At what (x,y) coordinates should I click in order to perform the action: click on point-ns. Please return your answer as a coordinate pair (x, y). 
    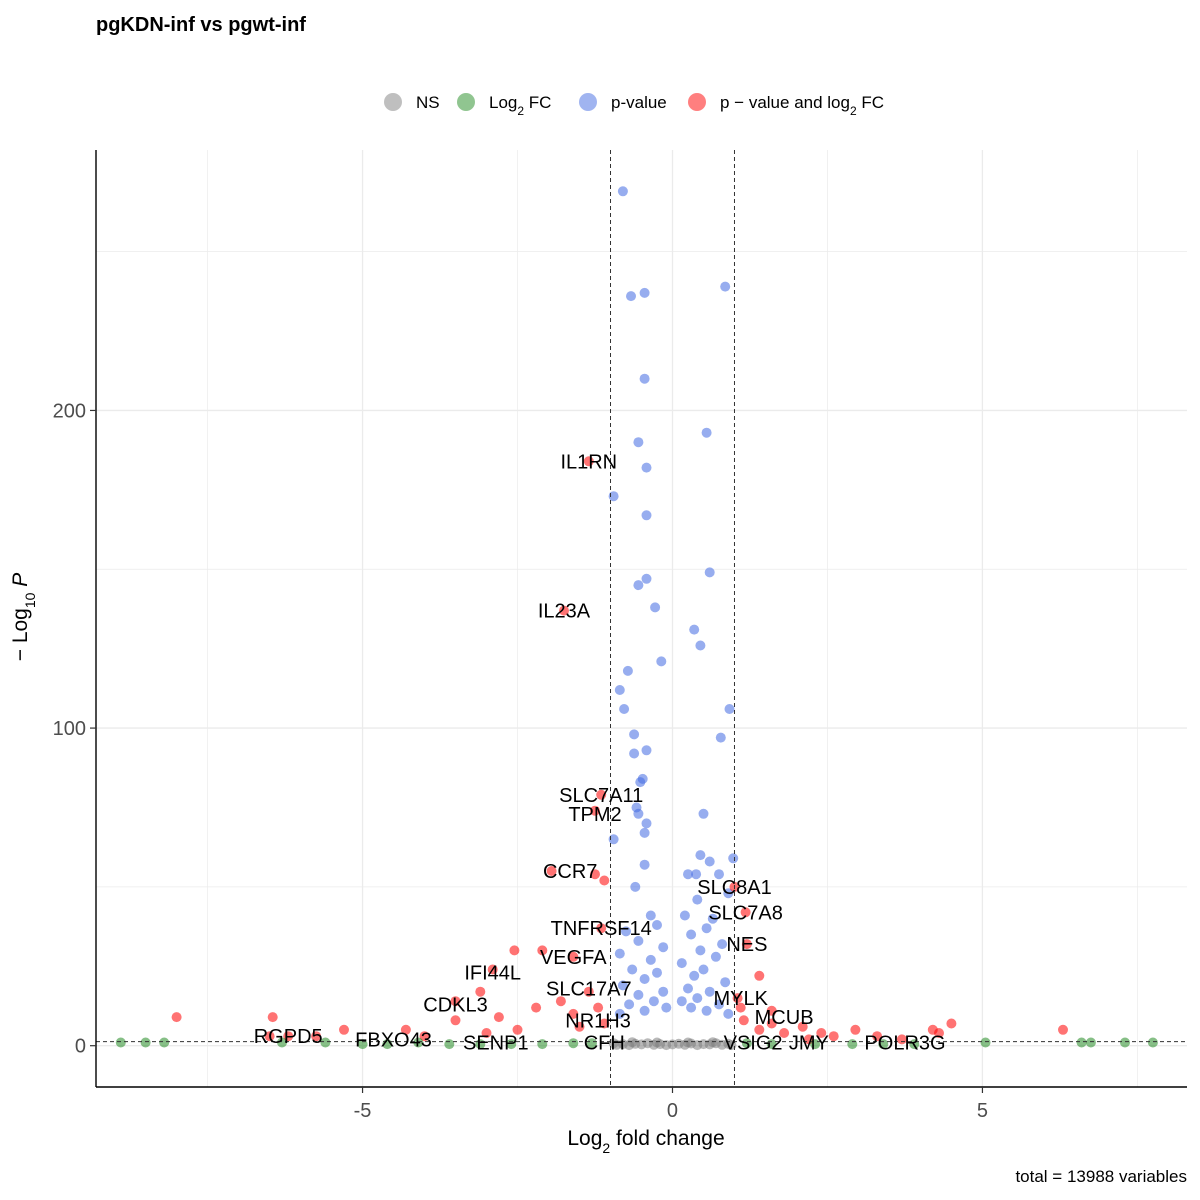
    Looking at the image, I should click on (731, 1045).